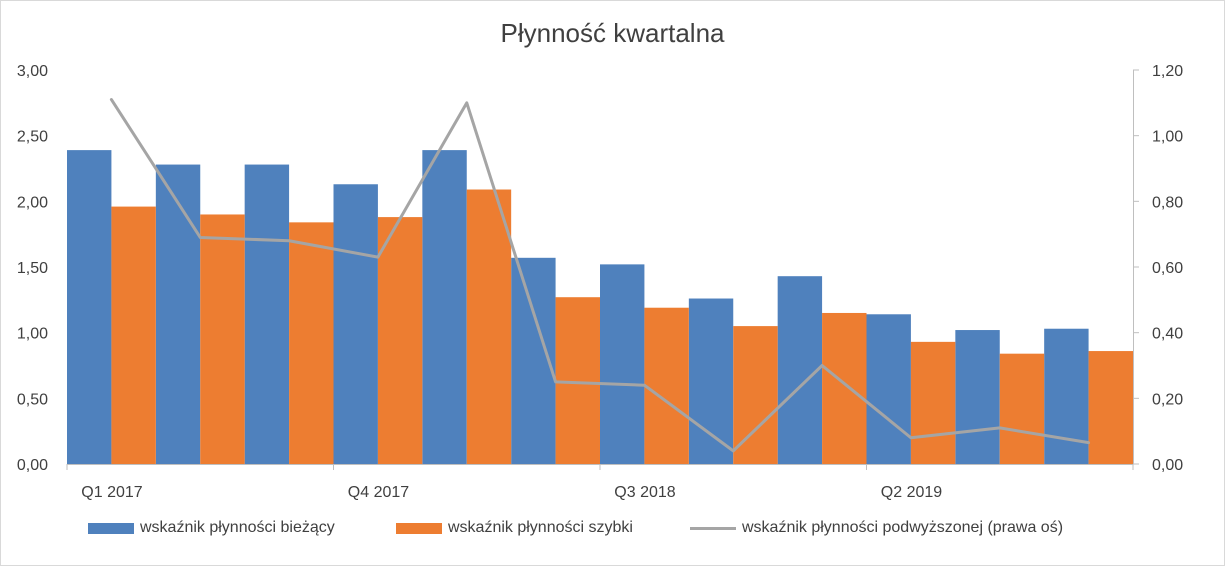 This screenshot has height=566, width=1225. Describe the element at coordinates (1167, 202) in the screenshot. I see `right-tick-label: 0,80` at that location.